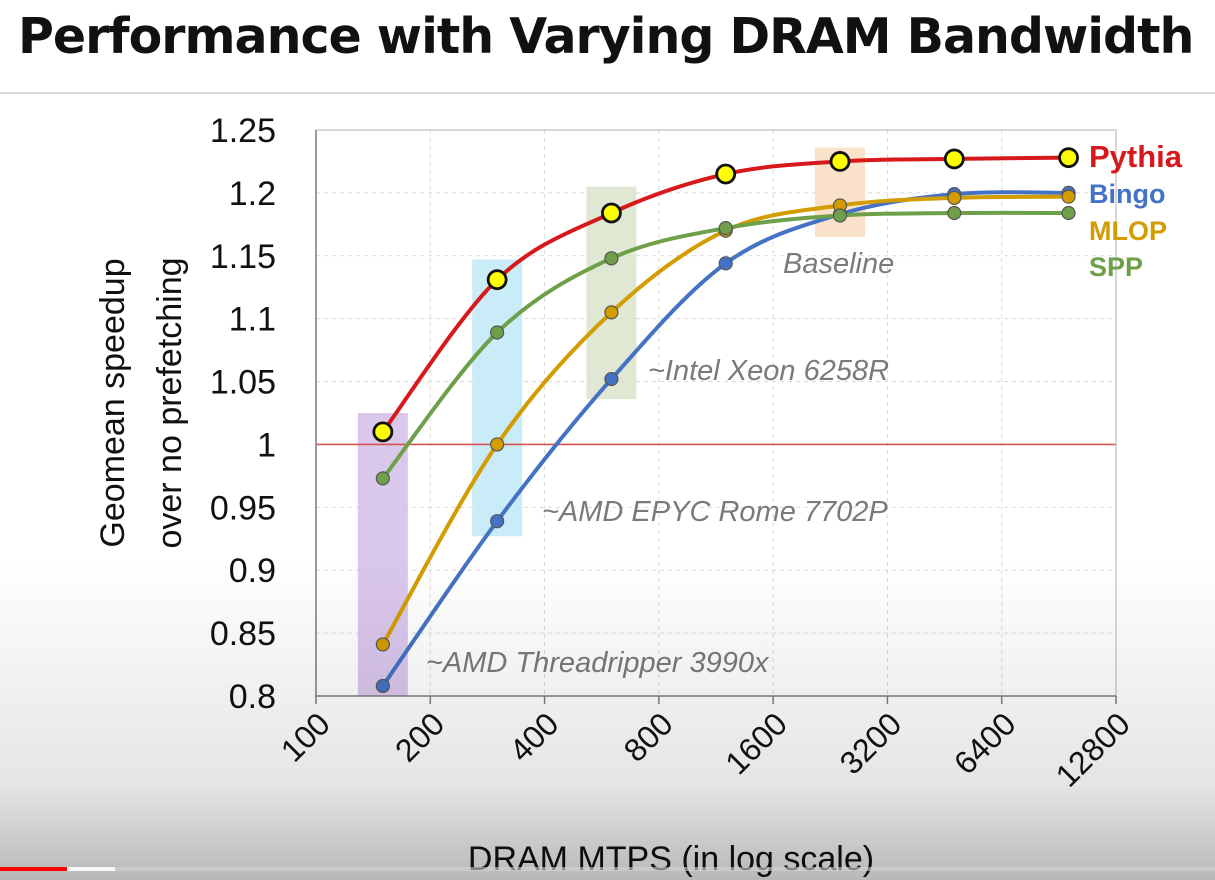 The width and height of the screenshot is (1215, 880). What do you see at coordinates (252, 320) in the screenshot?
I see `y-tick-label: 1.1` at bounding box center [252, 320].